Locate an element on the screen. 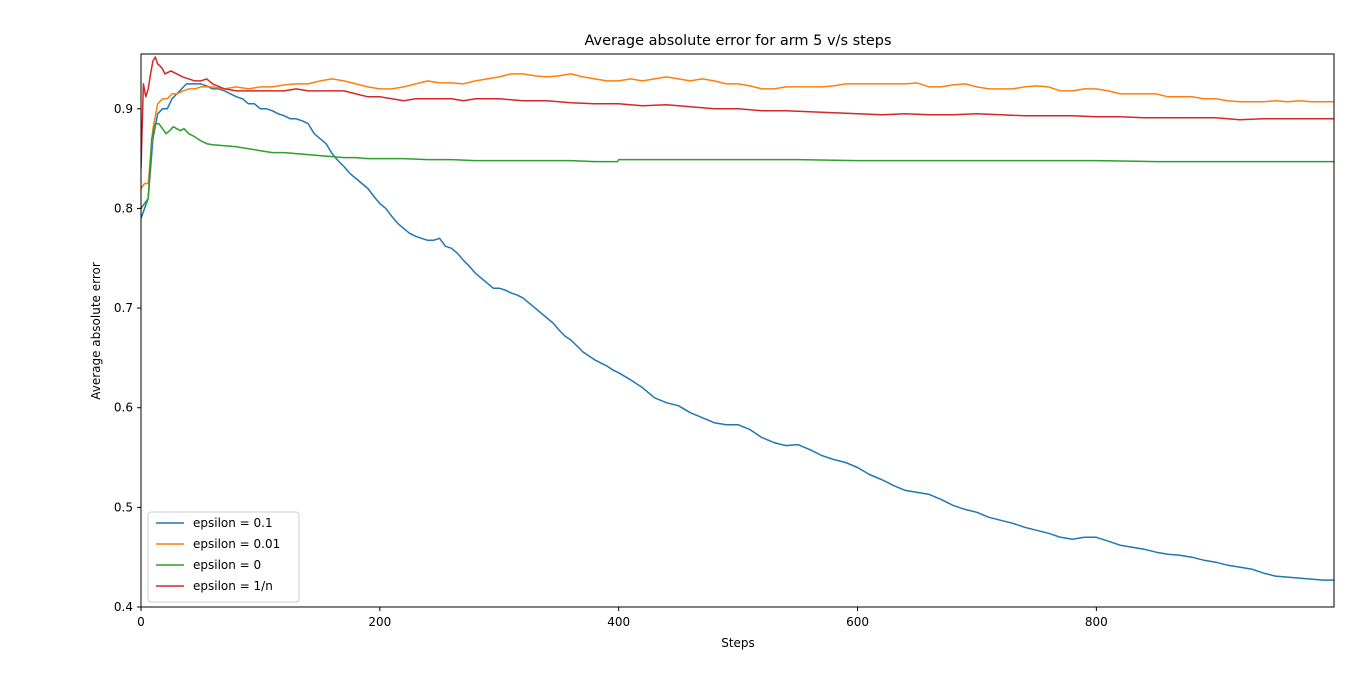 This screenshot has height=691, width=1366. y-tick-label: 0.7 is located at coordinates (123, 308).